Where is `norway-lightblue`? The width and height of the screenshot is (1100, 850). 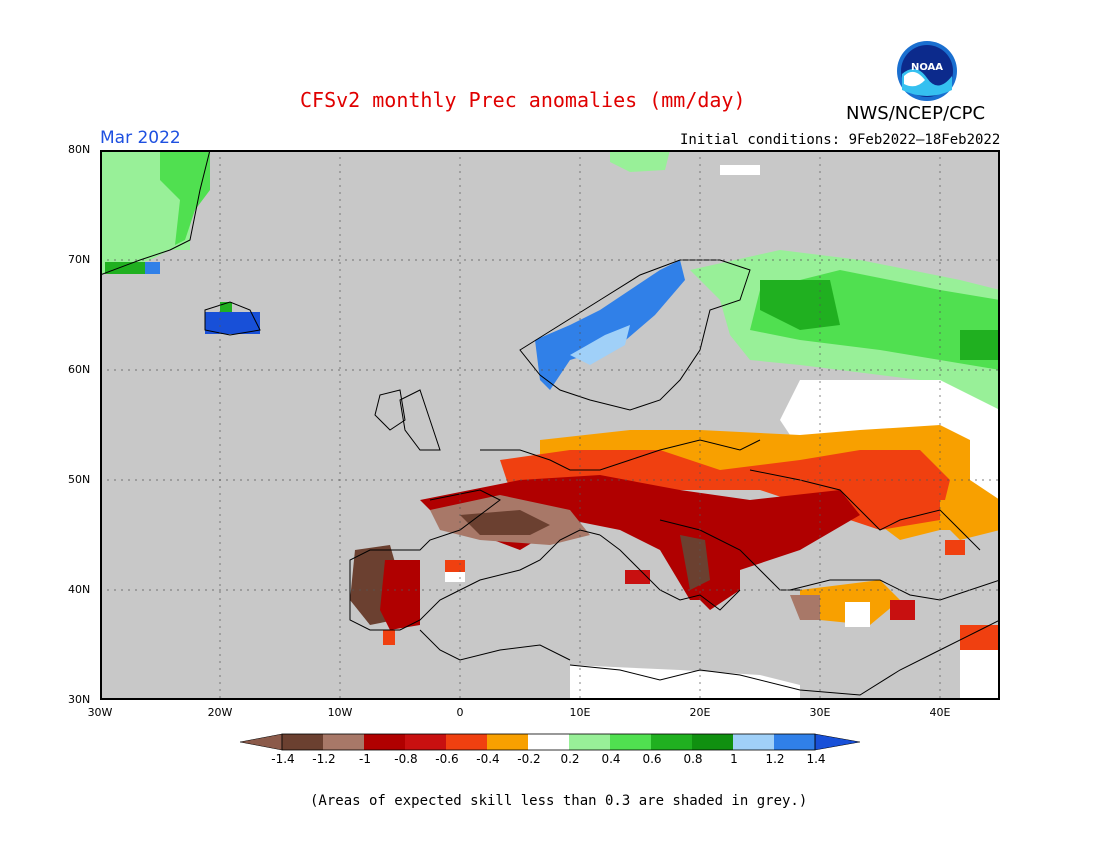
norway-lightblue is located at coordinates (600, 345).